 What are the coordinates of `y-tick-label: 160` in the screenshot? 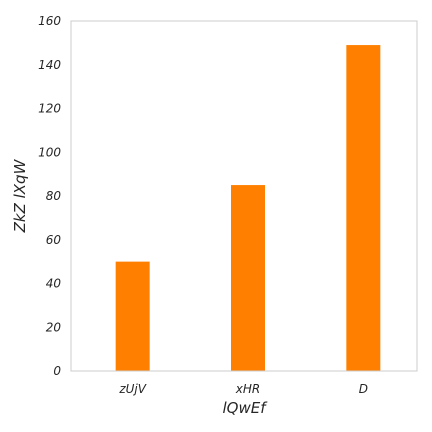 It's located at (49, 21).